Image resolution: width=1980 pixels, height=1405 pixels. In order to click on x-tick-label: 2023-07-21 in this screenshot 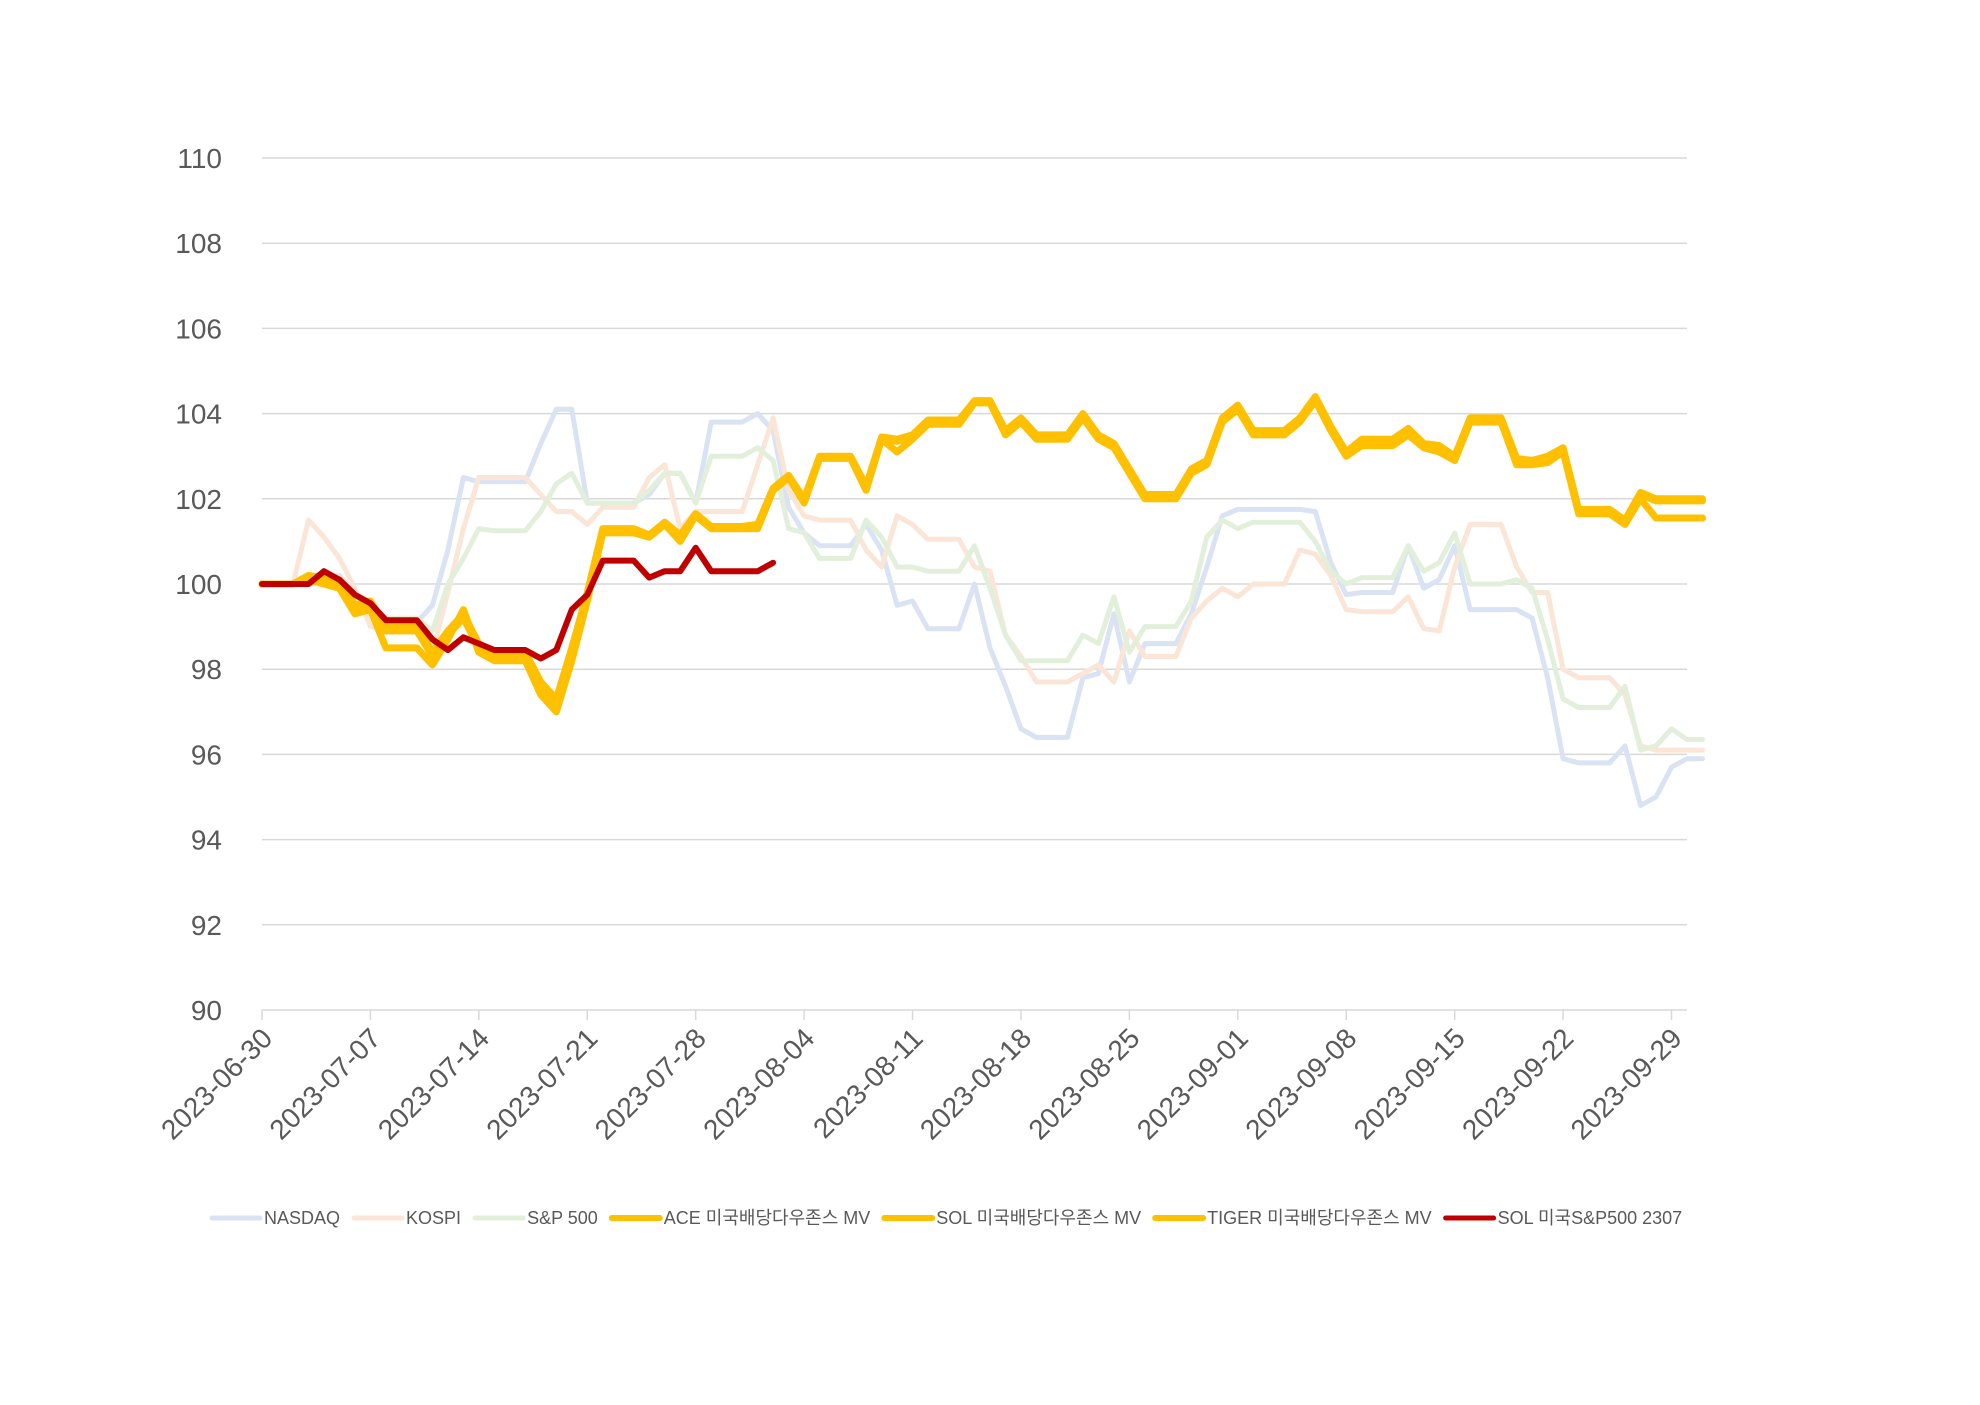, I will do `click(541, 1083)`.